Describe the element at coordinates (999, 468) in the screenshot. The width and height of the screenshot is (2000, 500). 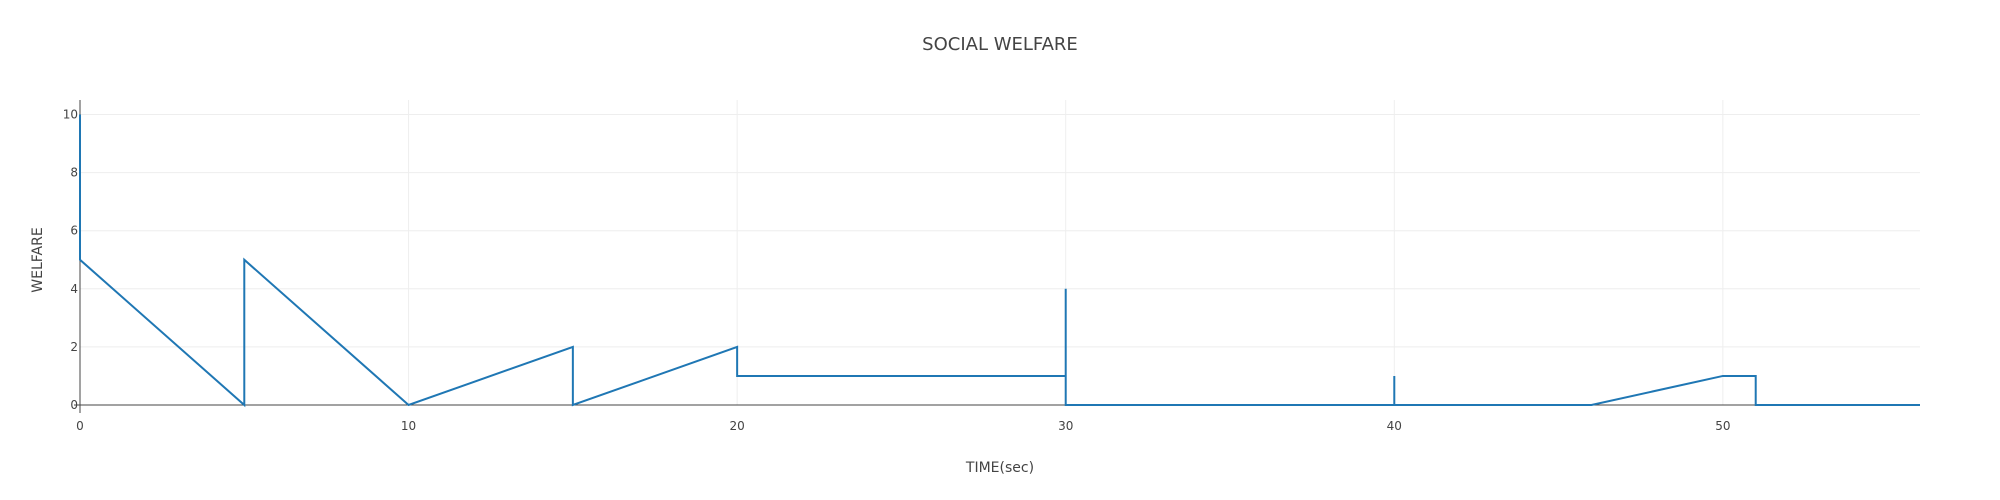
I see `x-axis-title: TIME(sec)` at that location.